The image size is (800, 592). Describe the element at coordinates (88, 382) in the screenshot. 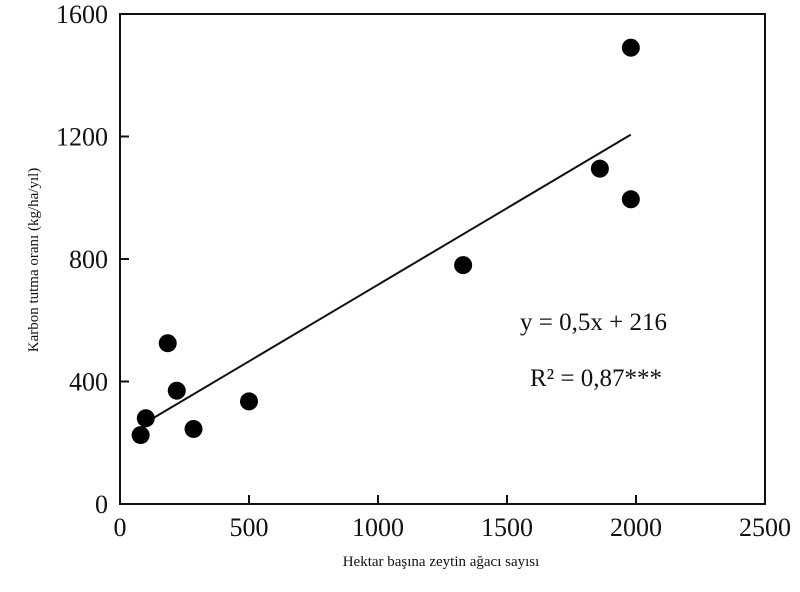

I see `y-tick-label: 400` at that location.